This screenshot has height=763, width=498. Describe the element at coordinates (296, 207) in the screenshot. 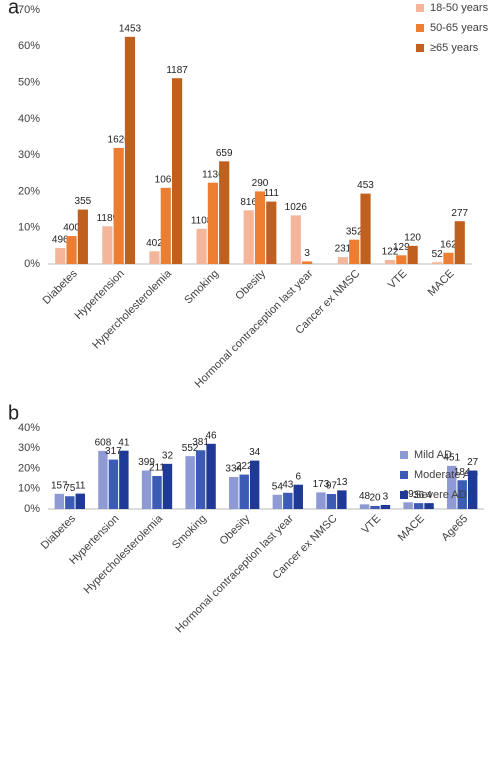

I see `value-label: 1026` at that location.